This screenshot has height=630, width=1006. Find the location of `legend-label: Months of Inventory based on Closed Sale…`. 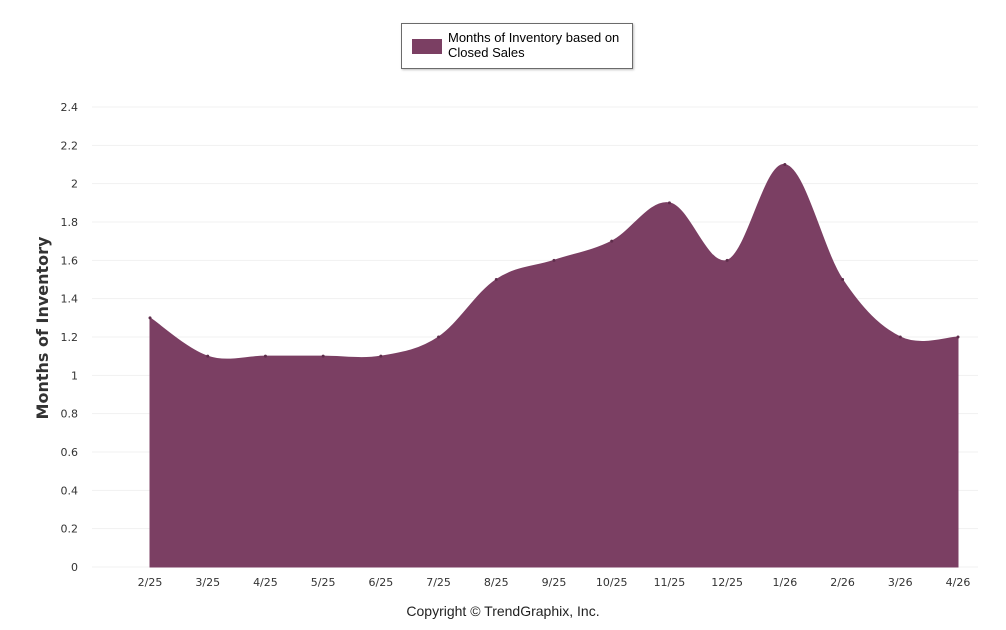

legend-label: Months of Inventory based on Closed Sale… is located at coordinates (534, 45).